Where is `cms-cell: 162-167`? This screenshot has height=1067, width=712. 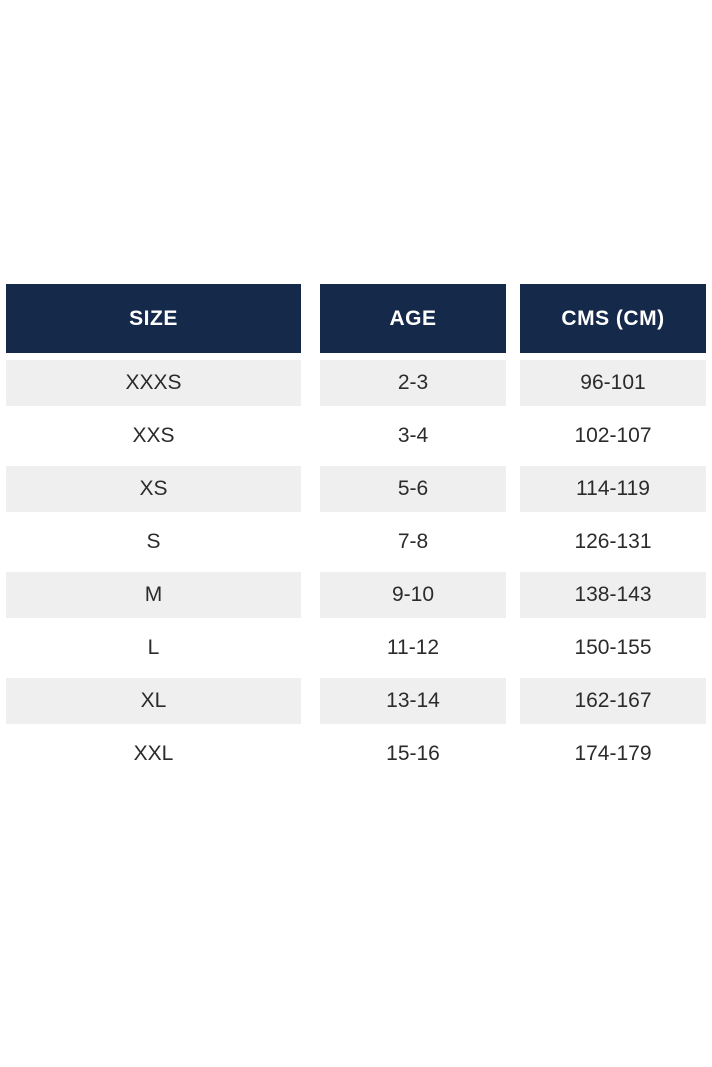
cms-cell: 162-167 is located at coordinates (613, 701).